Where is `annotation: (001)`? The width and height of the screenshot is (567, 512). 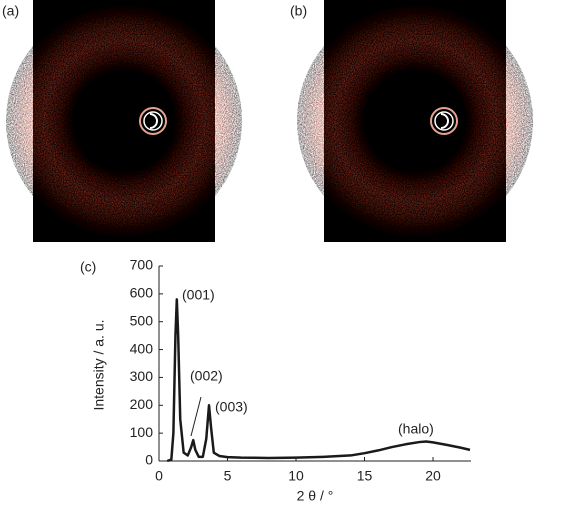 annotation: (001) is located at coordinates (198, 295).